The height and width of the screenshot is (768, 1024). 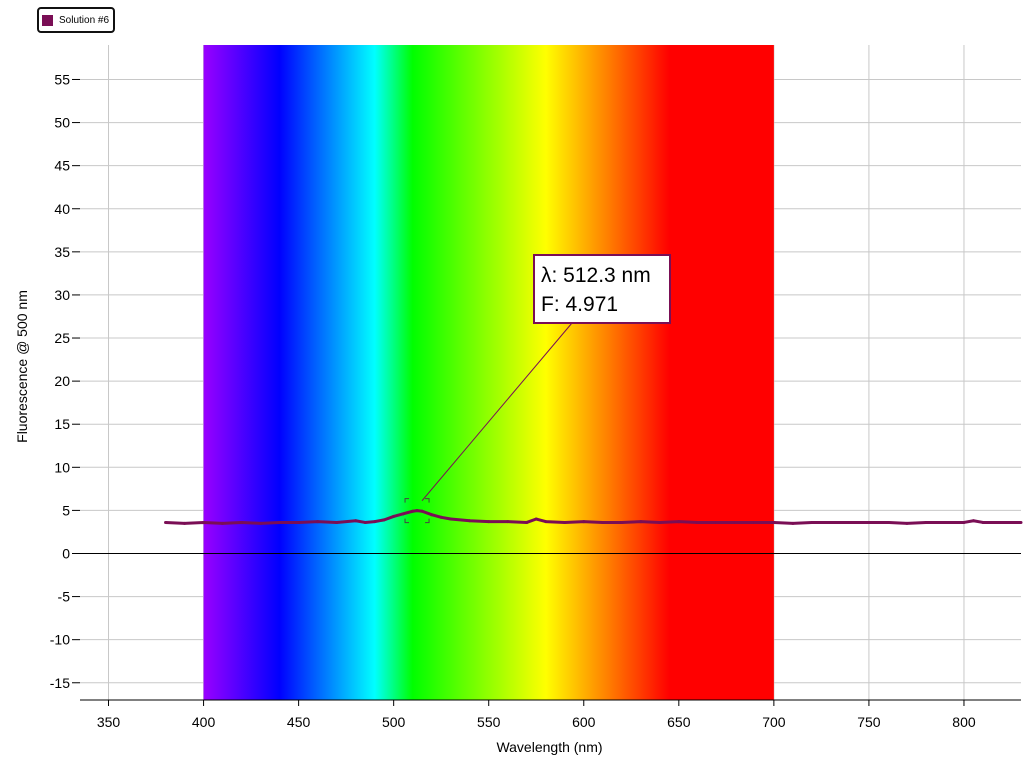 I want to click on x-tick-label: 500, so click(x=394, y=722).